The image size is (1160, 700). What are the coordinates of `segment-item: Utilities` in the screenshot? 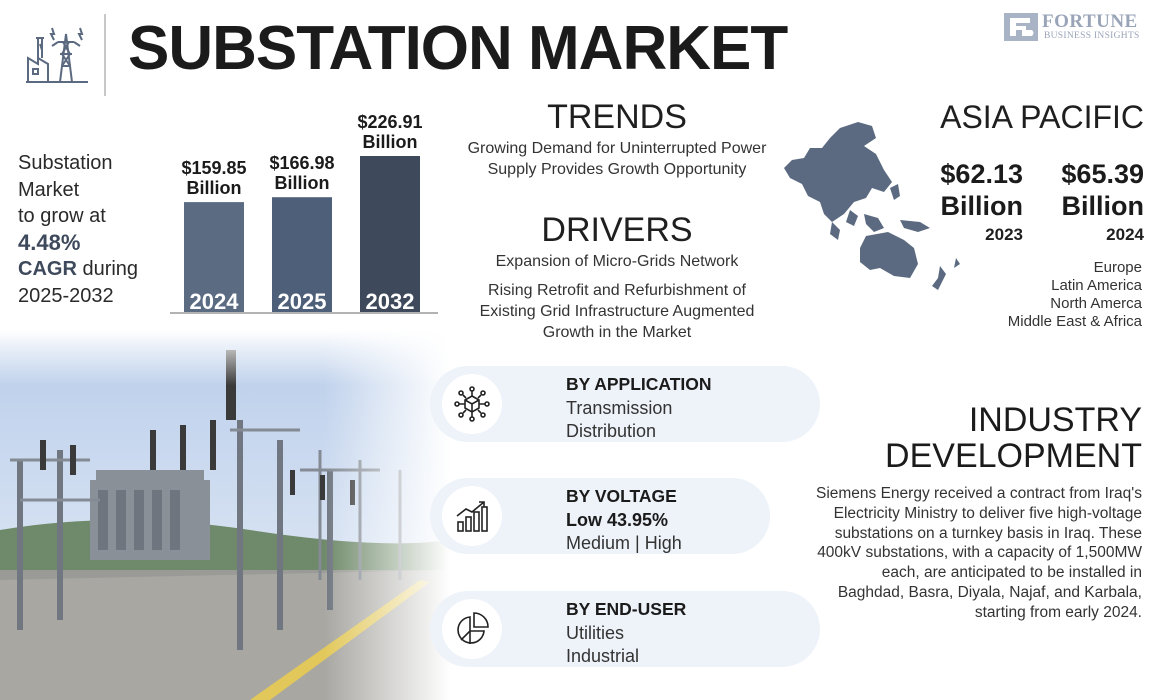 It's located at (595, 633).